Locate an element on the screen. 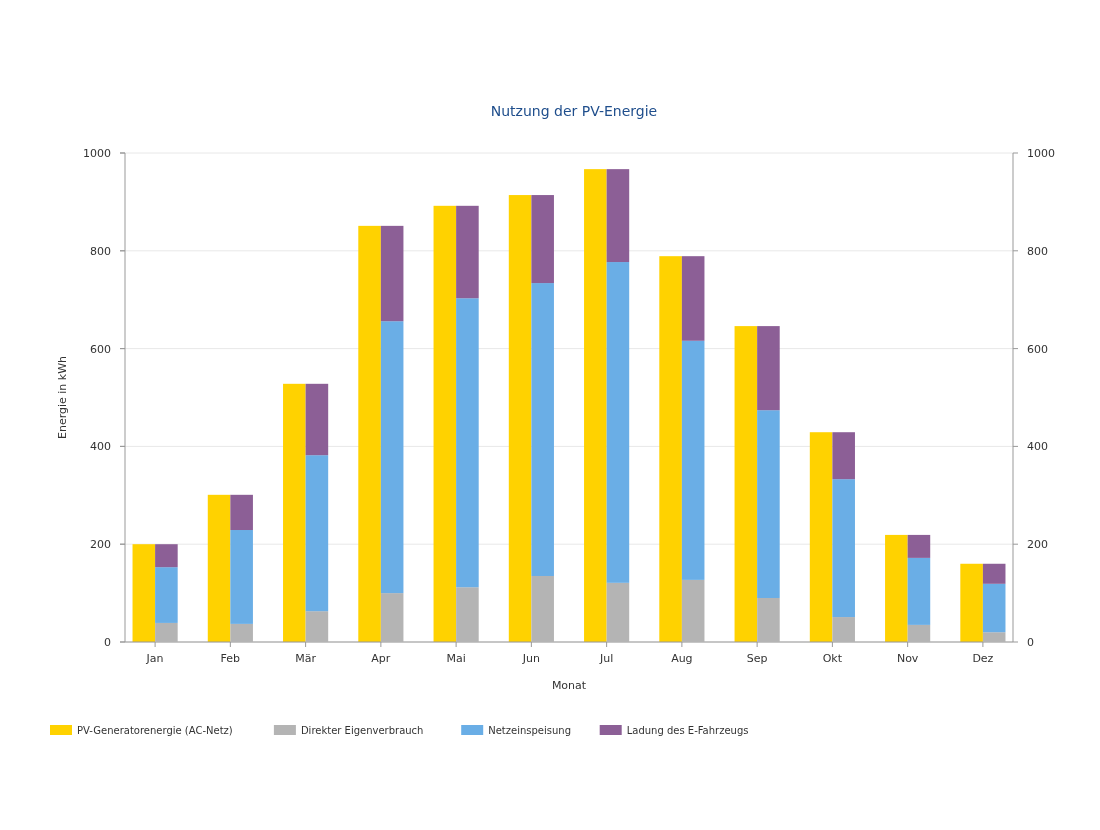 Image resolution: width=1100 pixels, height=830 pixels. y2-tick-label: 800 is located at coordinates (1037, 251).